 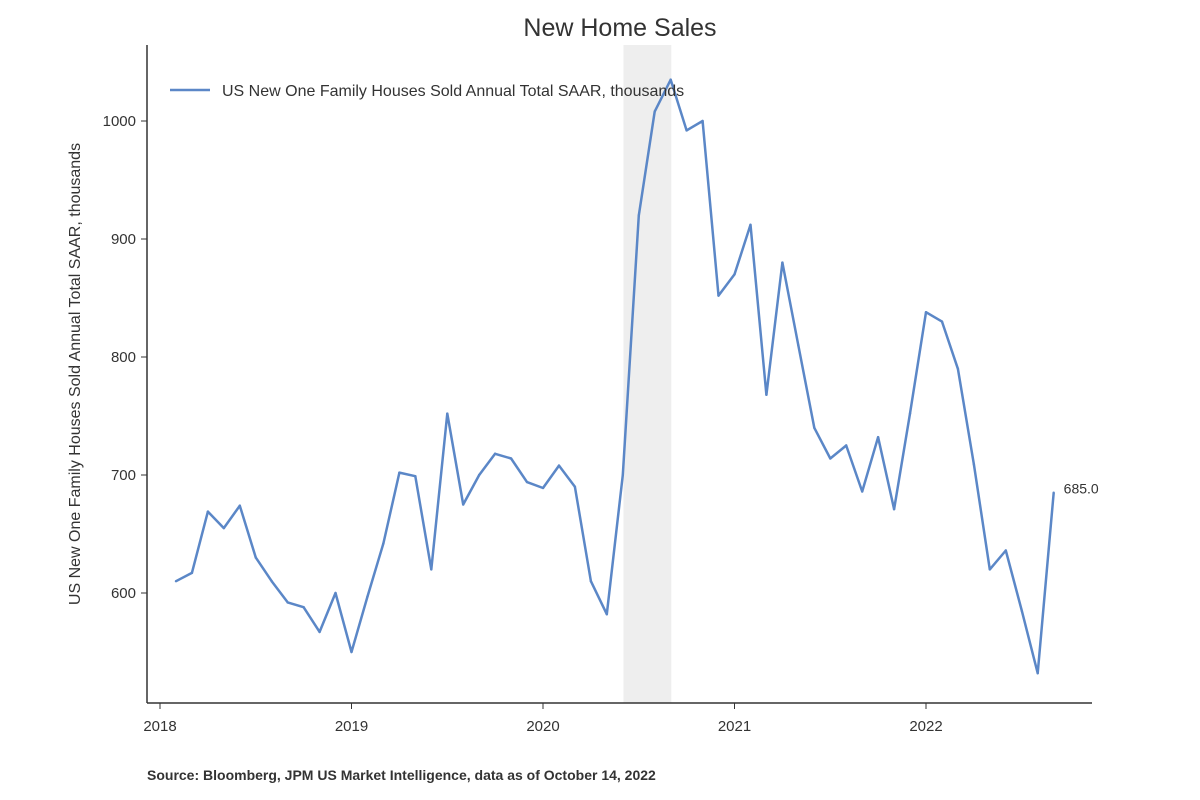 I want to click on chart-title: New Home Sales, so click(x=619, y=28).